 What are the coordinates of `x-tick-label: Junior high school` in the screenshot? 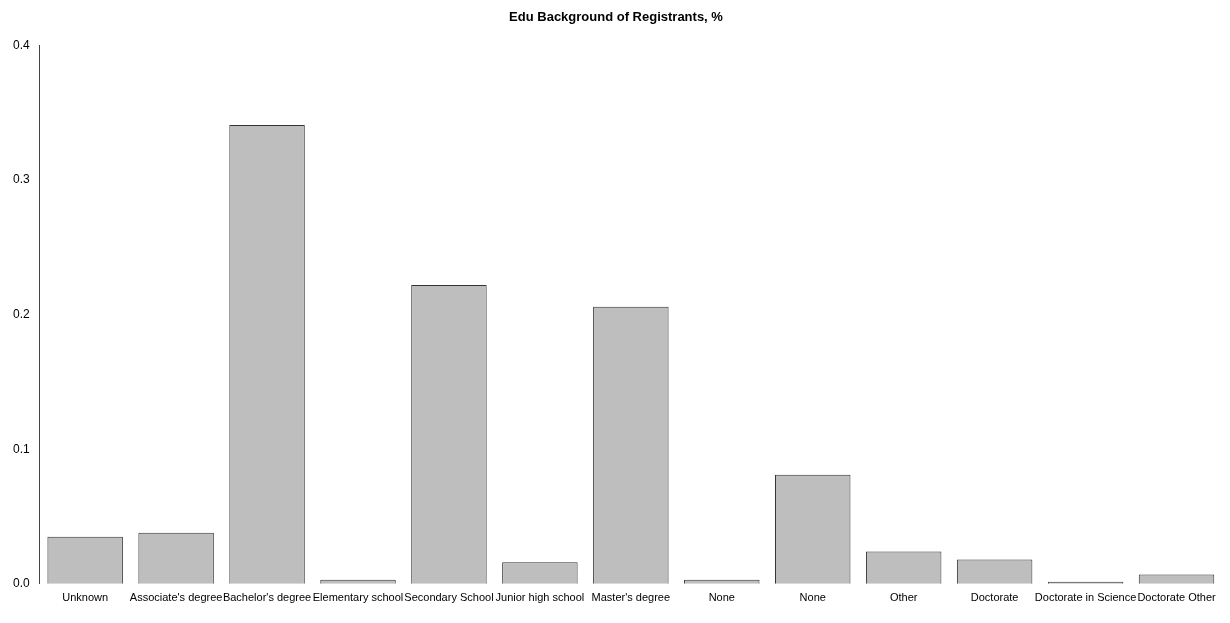 It's located at (540, 597).